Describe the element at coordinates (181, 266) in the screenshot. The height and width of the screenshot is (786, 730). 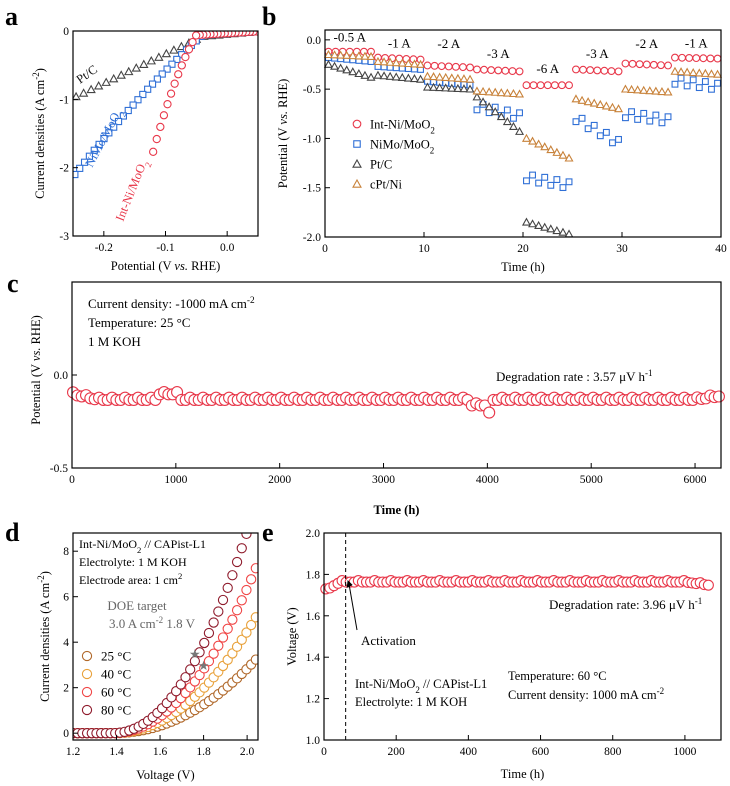
I see `text-italic: vs.` at that location.